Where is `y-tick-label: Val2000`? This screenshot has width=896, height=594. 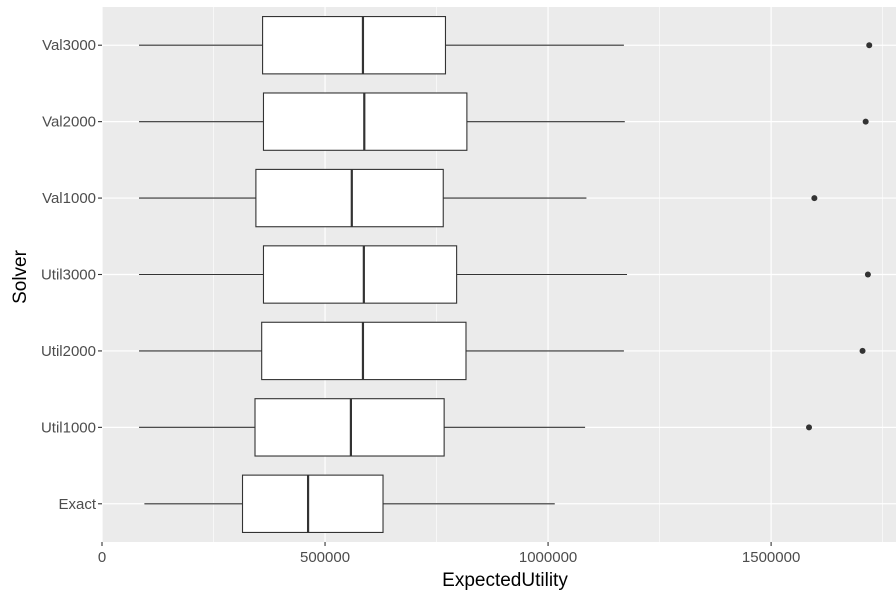 y-tick-label: Val2000 is located at coordinates (69, 122).